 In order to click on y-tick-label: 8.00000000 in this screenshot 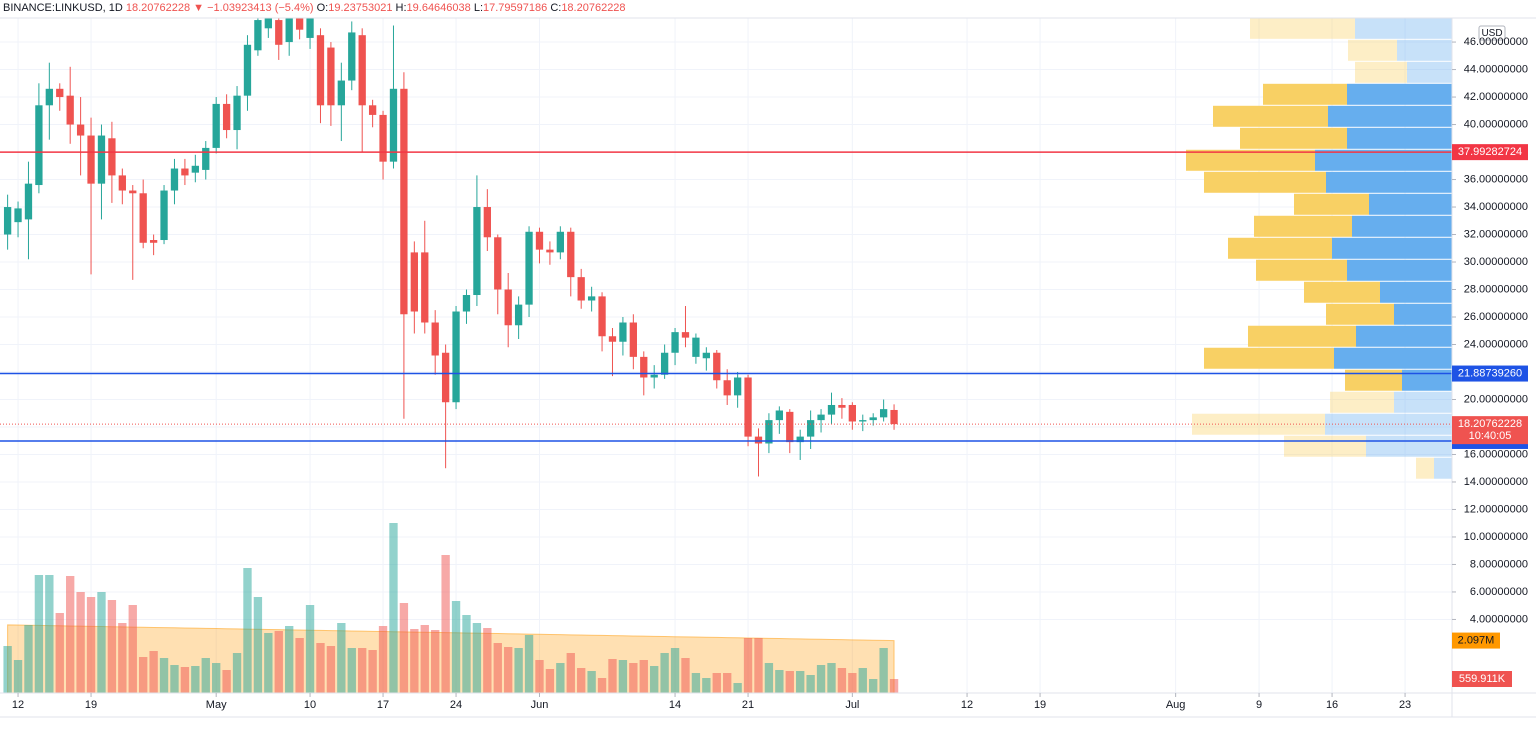, I will do `click(1499, 564)`.